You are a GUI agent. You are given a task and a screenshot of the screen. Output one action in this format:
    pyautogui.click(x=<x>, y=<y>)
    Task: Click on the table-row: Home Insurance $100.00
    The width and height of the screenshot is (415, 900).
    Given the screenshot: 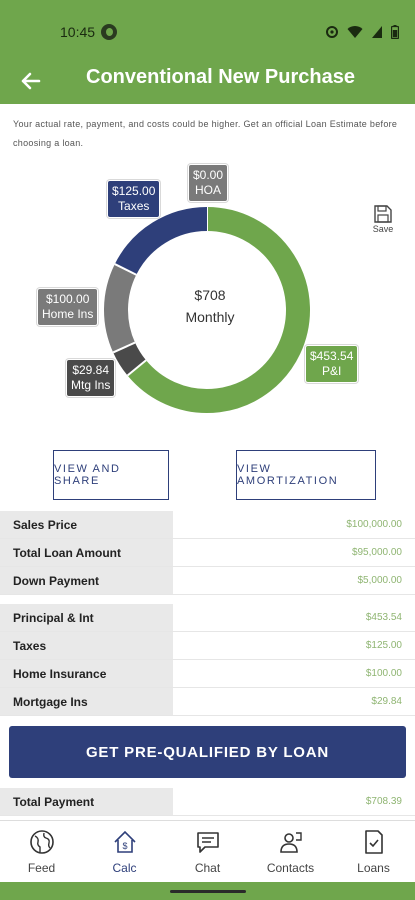 What is the action you would take?
    pyautogui.click(x=207, y=674)
    